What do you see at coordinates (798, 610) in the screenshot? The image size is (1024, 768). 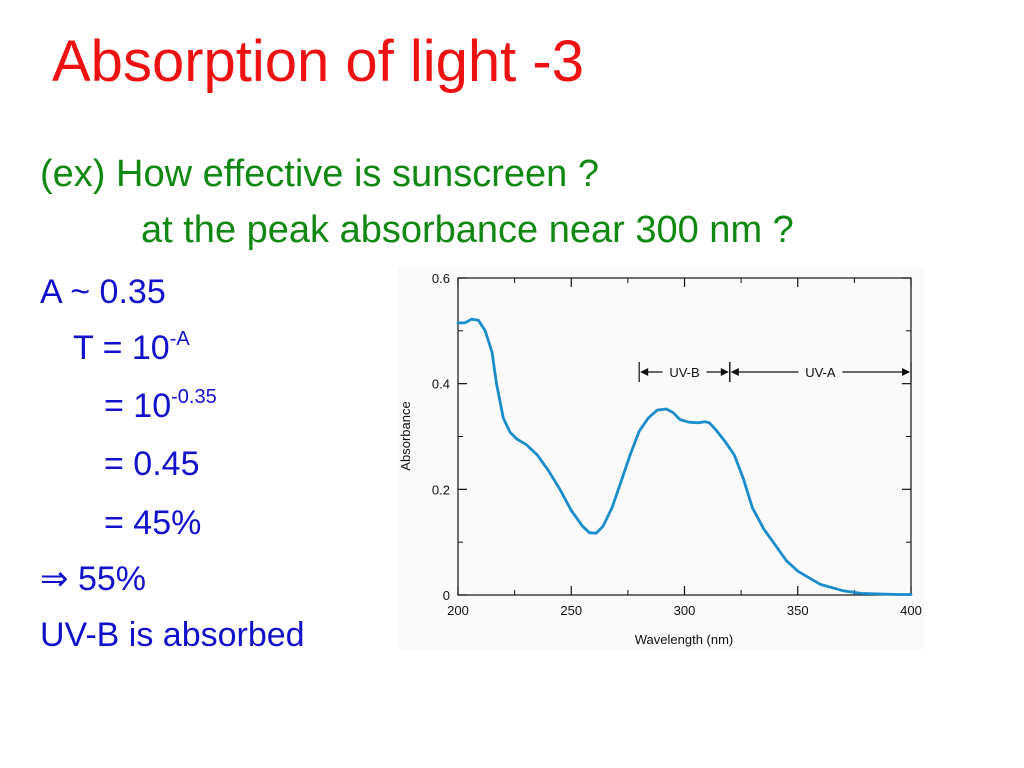 I see `x-tick-label: 350` at bounding box center [798, 610].